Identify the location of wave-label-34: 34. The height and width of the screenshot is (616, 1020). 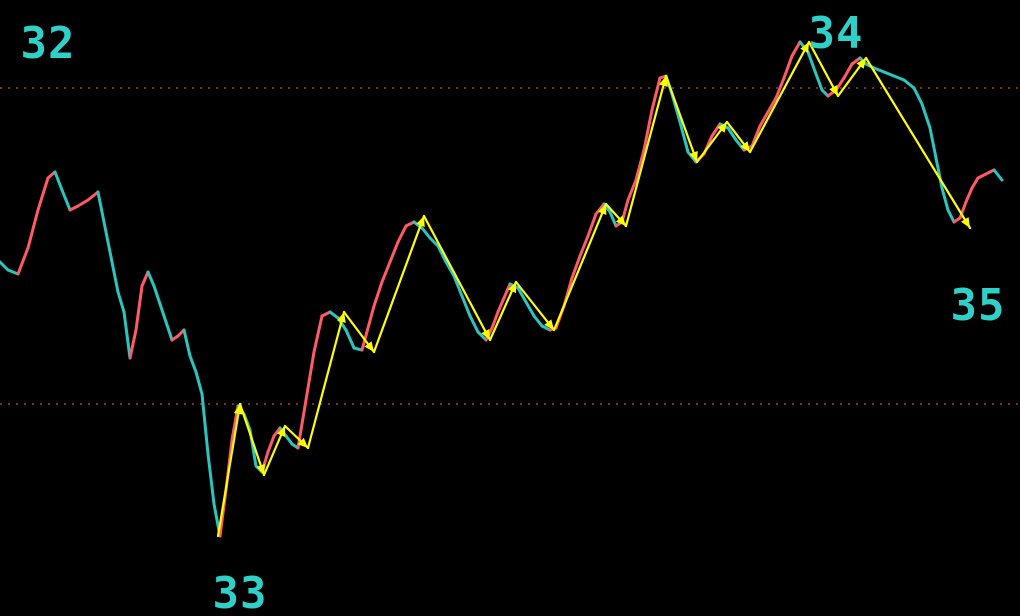
(836, 33).